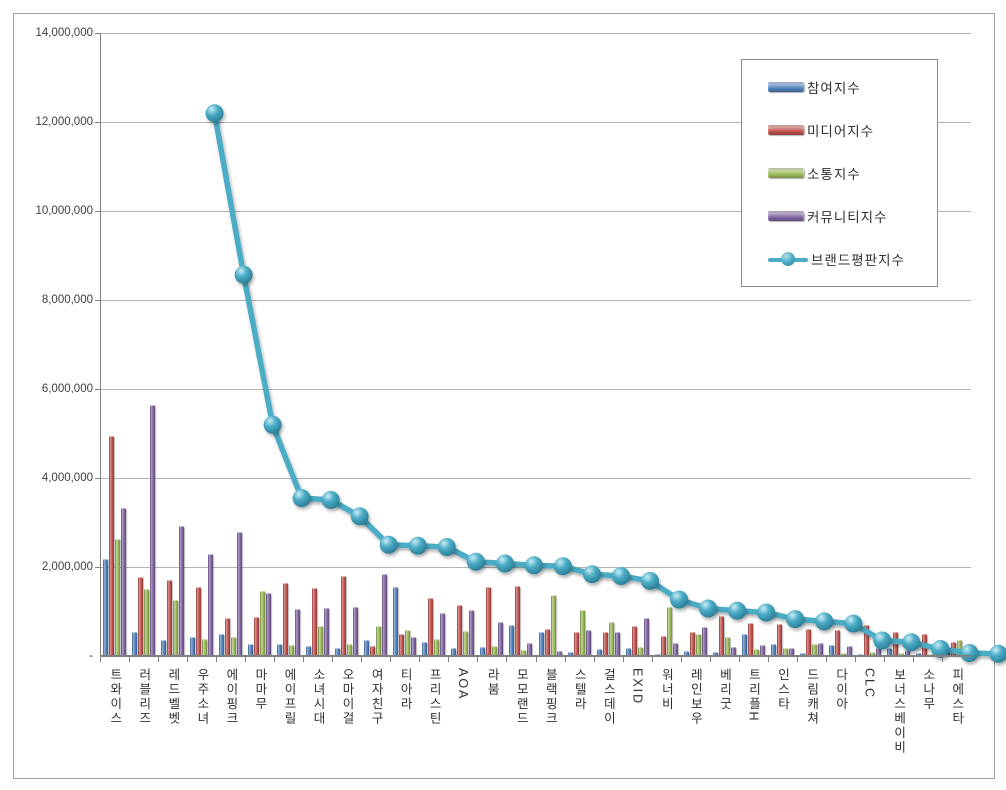 The image size is (1006, 790). I want to click on legend-item-label: 미디어지수, so click(841, 132).